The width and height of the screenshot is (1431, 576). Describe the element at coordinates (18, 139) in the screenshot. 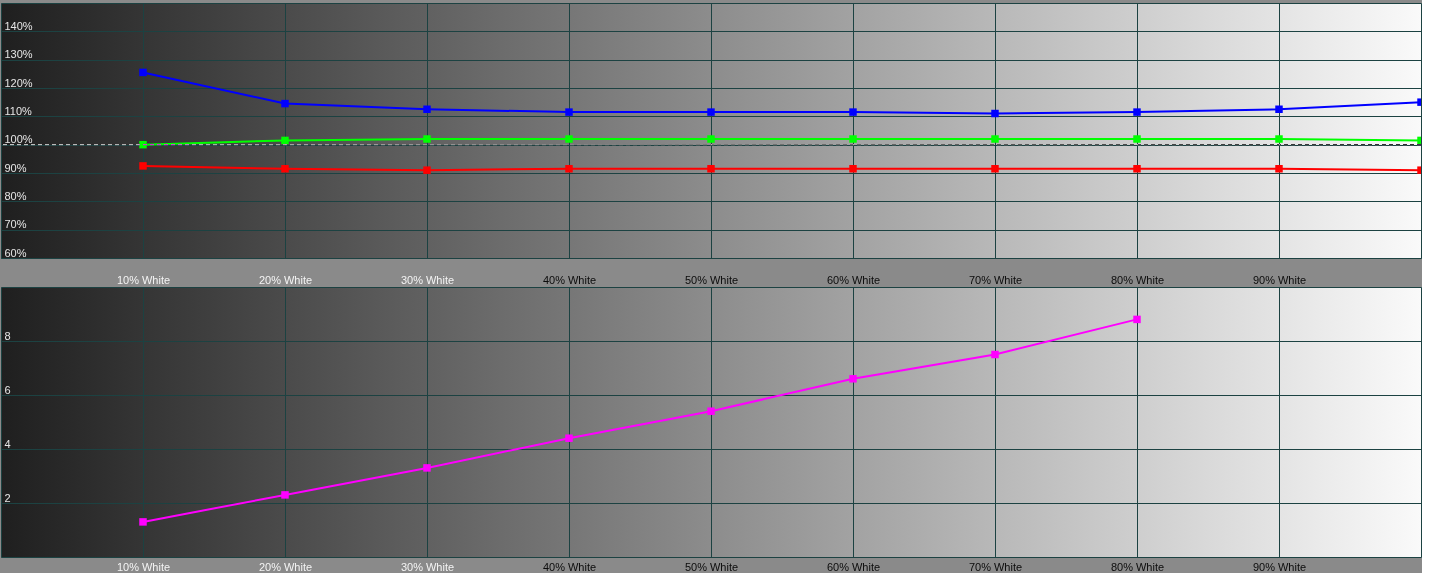

I see `y-tick-label: 100%` at that location.